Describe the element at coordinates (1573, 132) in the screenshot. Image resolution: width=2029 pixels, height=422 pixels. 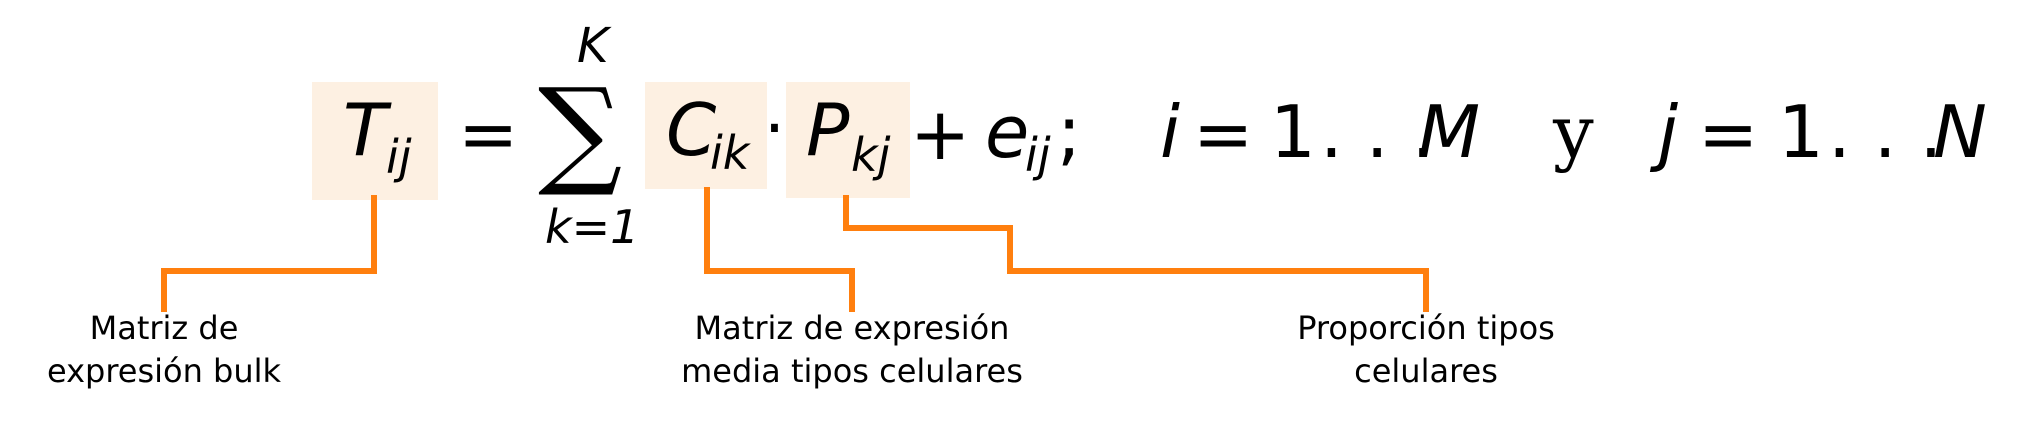
I see `conjunction-y: y` at that location.